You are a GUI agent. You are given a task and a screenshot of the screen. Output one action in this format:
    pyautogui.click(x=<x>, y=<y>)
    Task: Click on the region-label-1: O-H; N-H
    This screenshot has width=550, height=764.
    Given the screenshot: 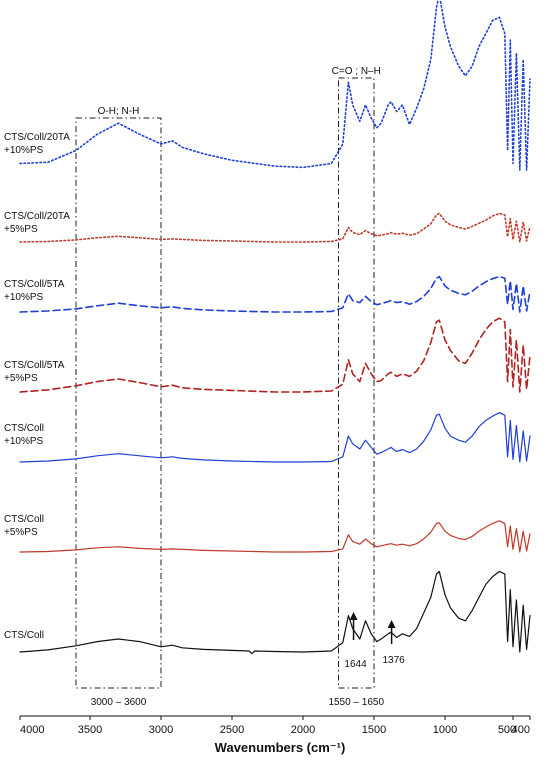 What is the action you would take?
    pyautogui.click(x=119, y=111)
    